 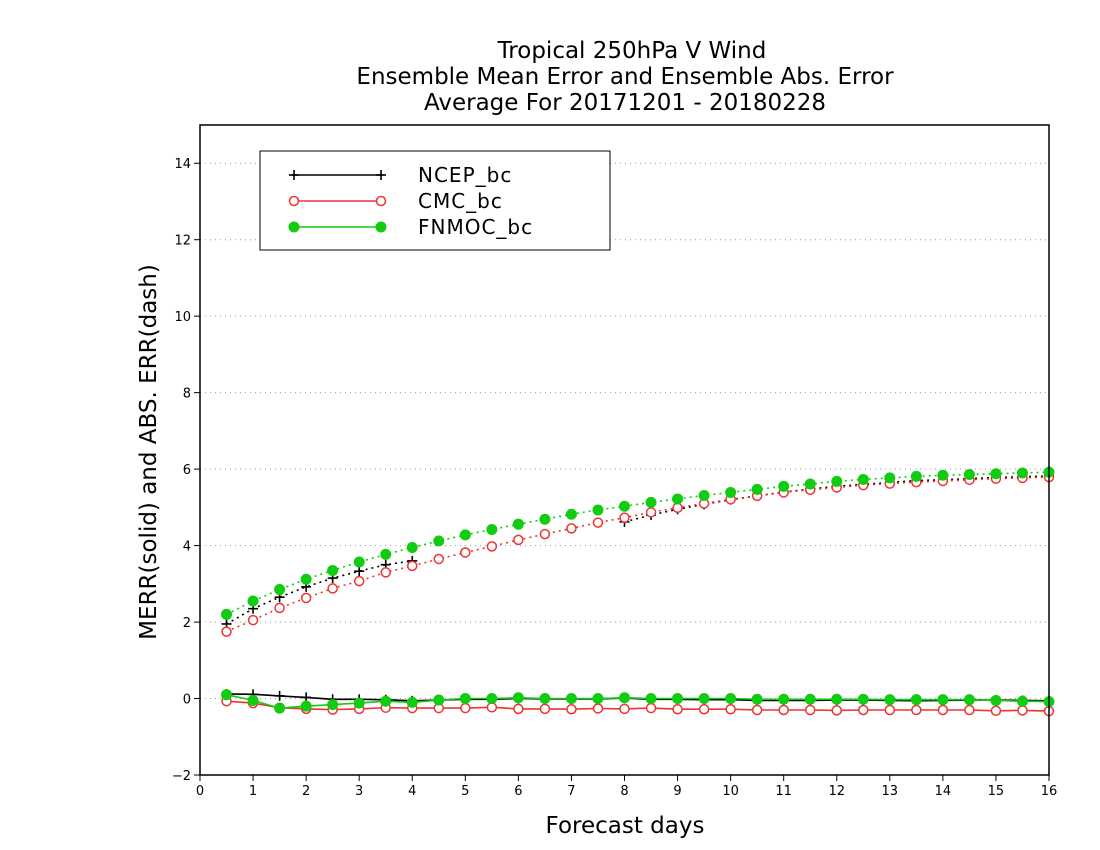 I want to click on x-tick-label: 4, so click(x=412, y=791).